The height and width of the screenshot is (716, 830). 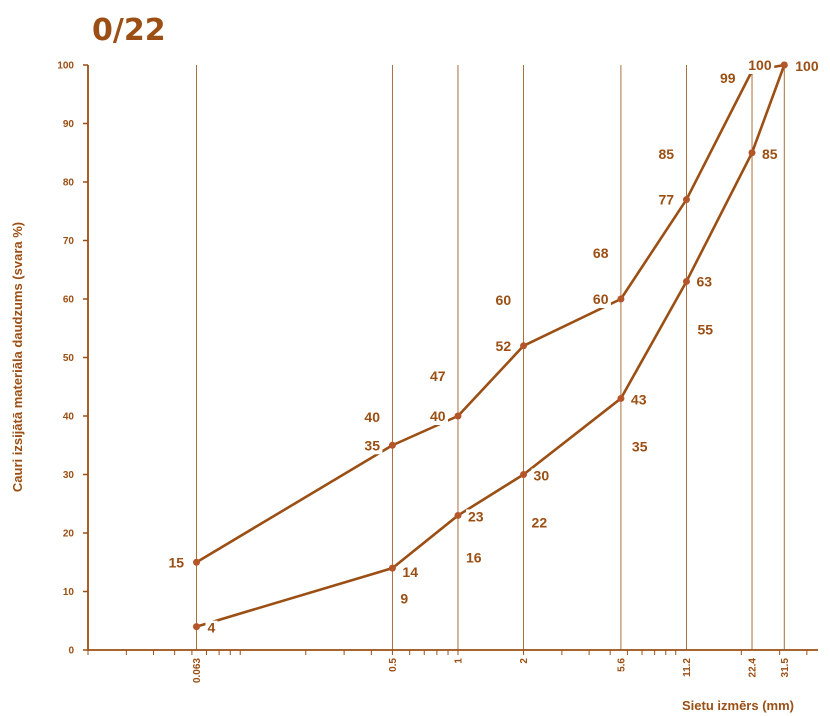 What do you see at coordinates (687, 667) in the screenshot?
I see `x-tick-label-5: 11.2` at bounding box center [687, 667].